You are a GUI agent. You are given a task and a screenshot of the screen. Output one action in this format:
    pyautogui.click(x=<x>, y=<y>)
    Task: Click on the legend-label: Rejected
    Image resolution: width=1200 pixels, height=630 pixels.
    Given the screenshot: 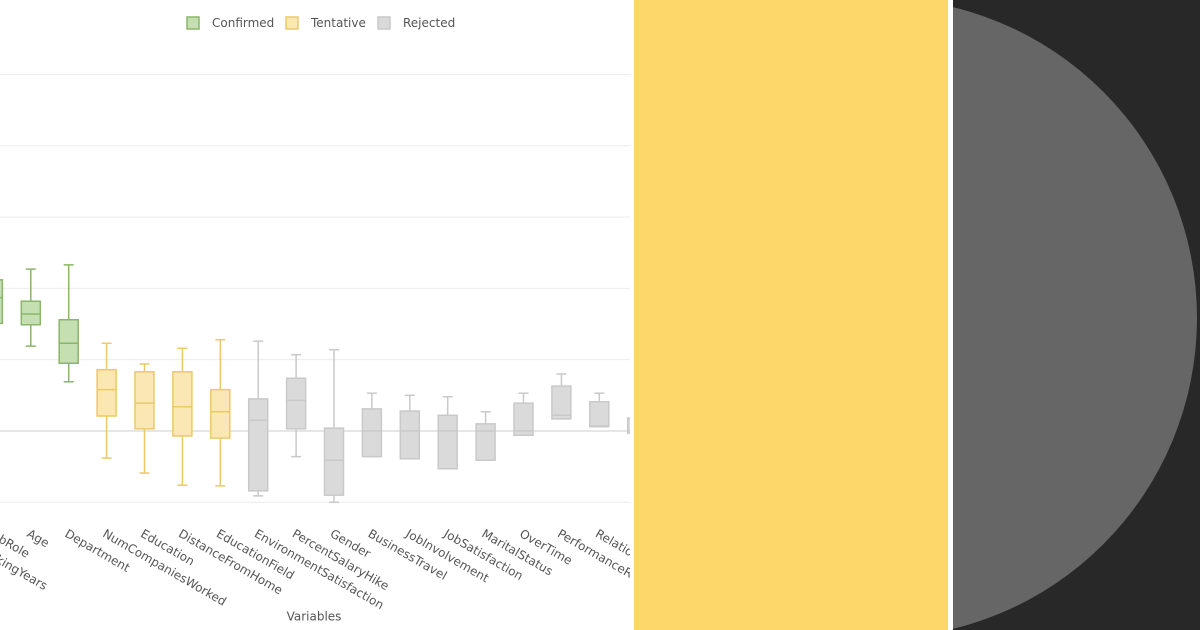 What is the action you would take?
    pyautogui.click(x=429, y=23)
    